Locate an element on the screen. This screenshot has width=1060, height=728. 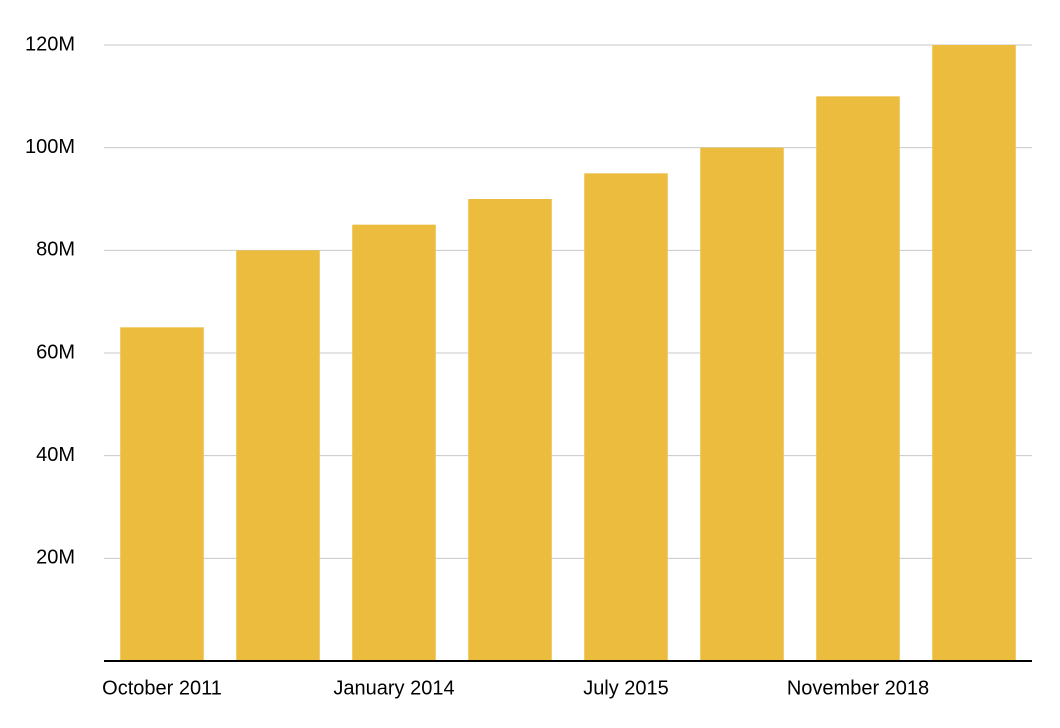
y-tick-label: 100M is located at coordinates (50, 147).